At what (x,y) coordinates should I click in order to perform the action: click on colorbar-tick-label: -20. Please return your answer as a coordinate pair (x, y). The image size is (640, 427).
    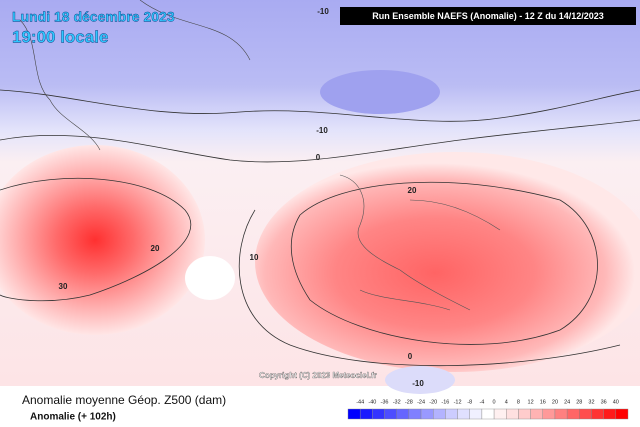
    Looking at the image, I should click on (433, 402).